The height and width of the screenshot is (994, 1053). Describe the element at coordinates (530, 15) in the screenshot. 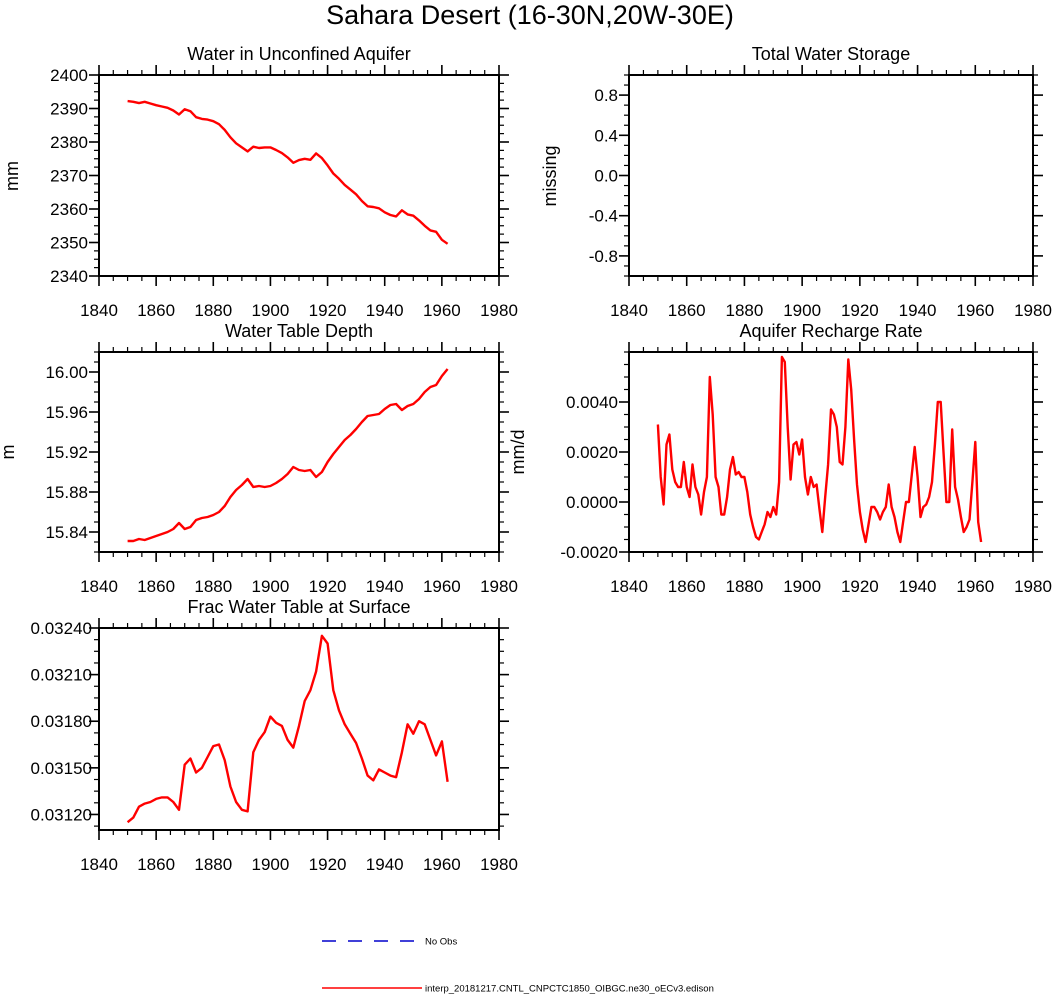

I see `figure-title: Sahara Desert (16-30N,20W-30E)` at that location.